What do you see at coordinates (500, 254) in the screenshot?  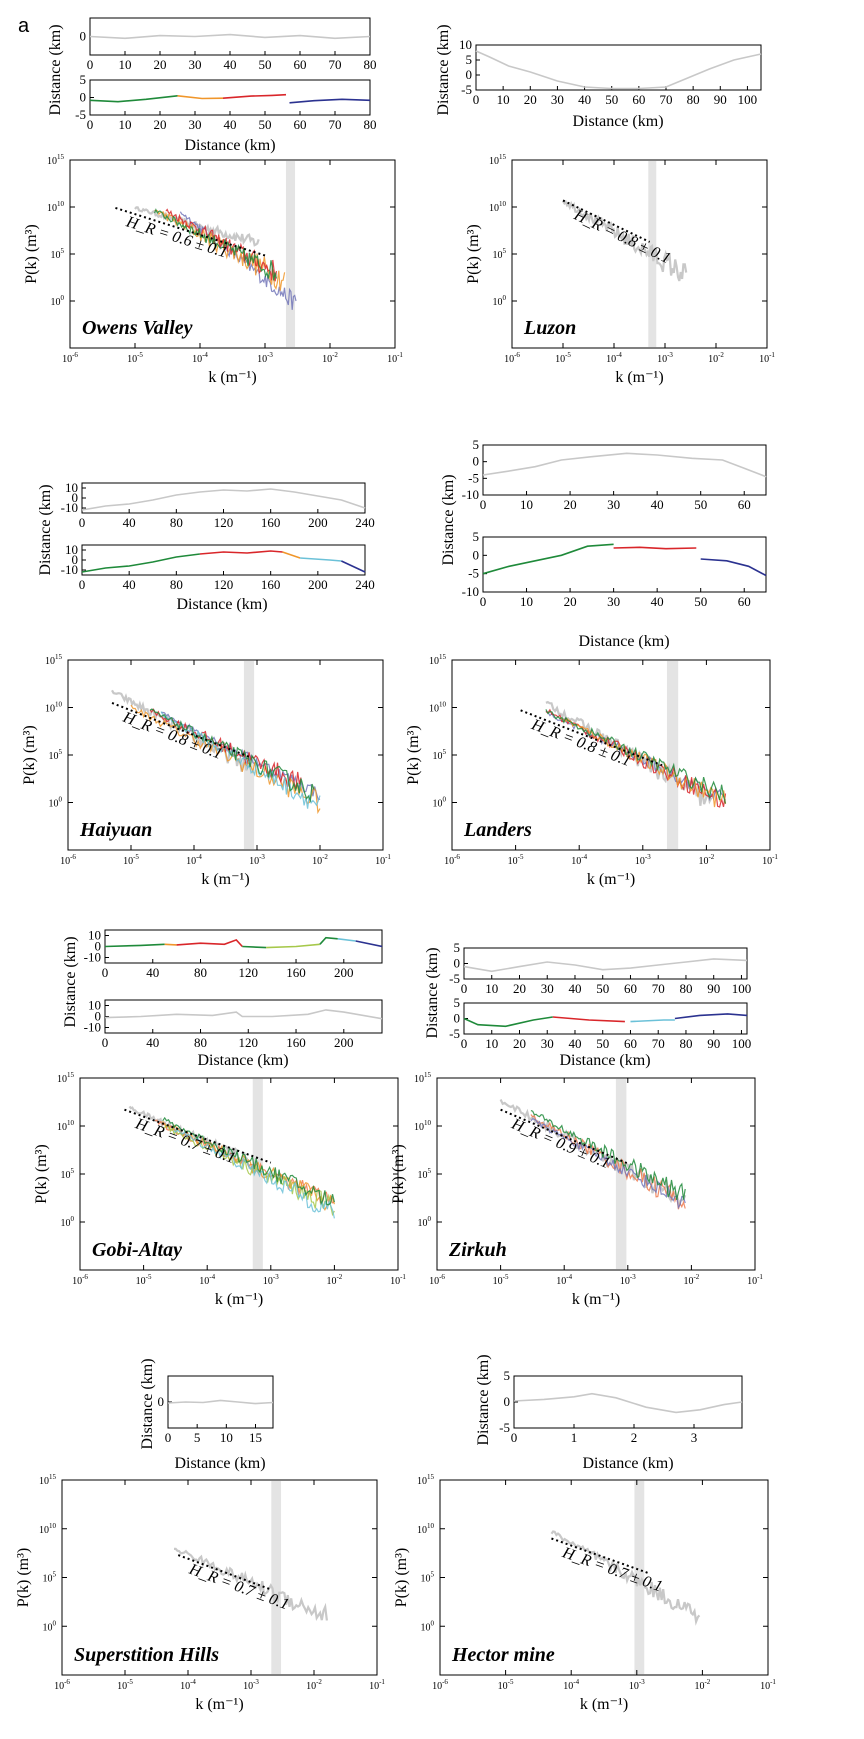 I see `y-tick-label: 10⁵` at bounding box center [500, 254].